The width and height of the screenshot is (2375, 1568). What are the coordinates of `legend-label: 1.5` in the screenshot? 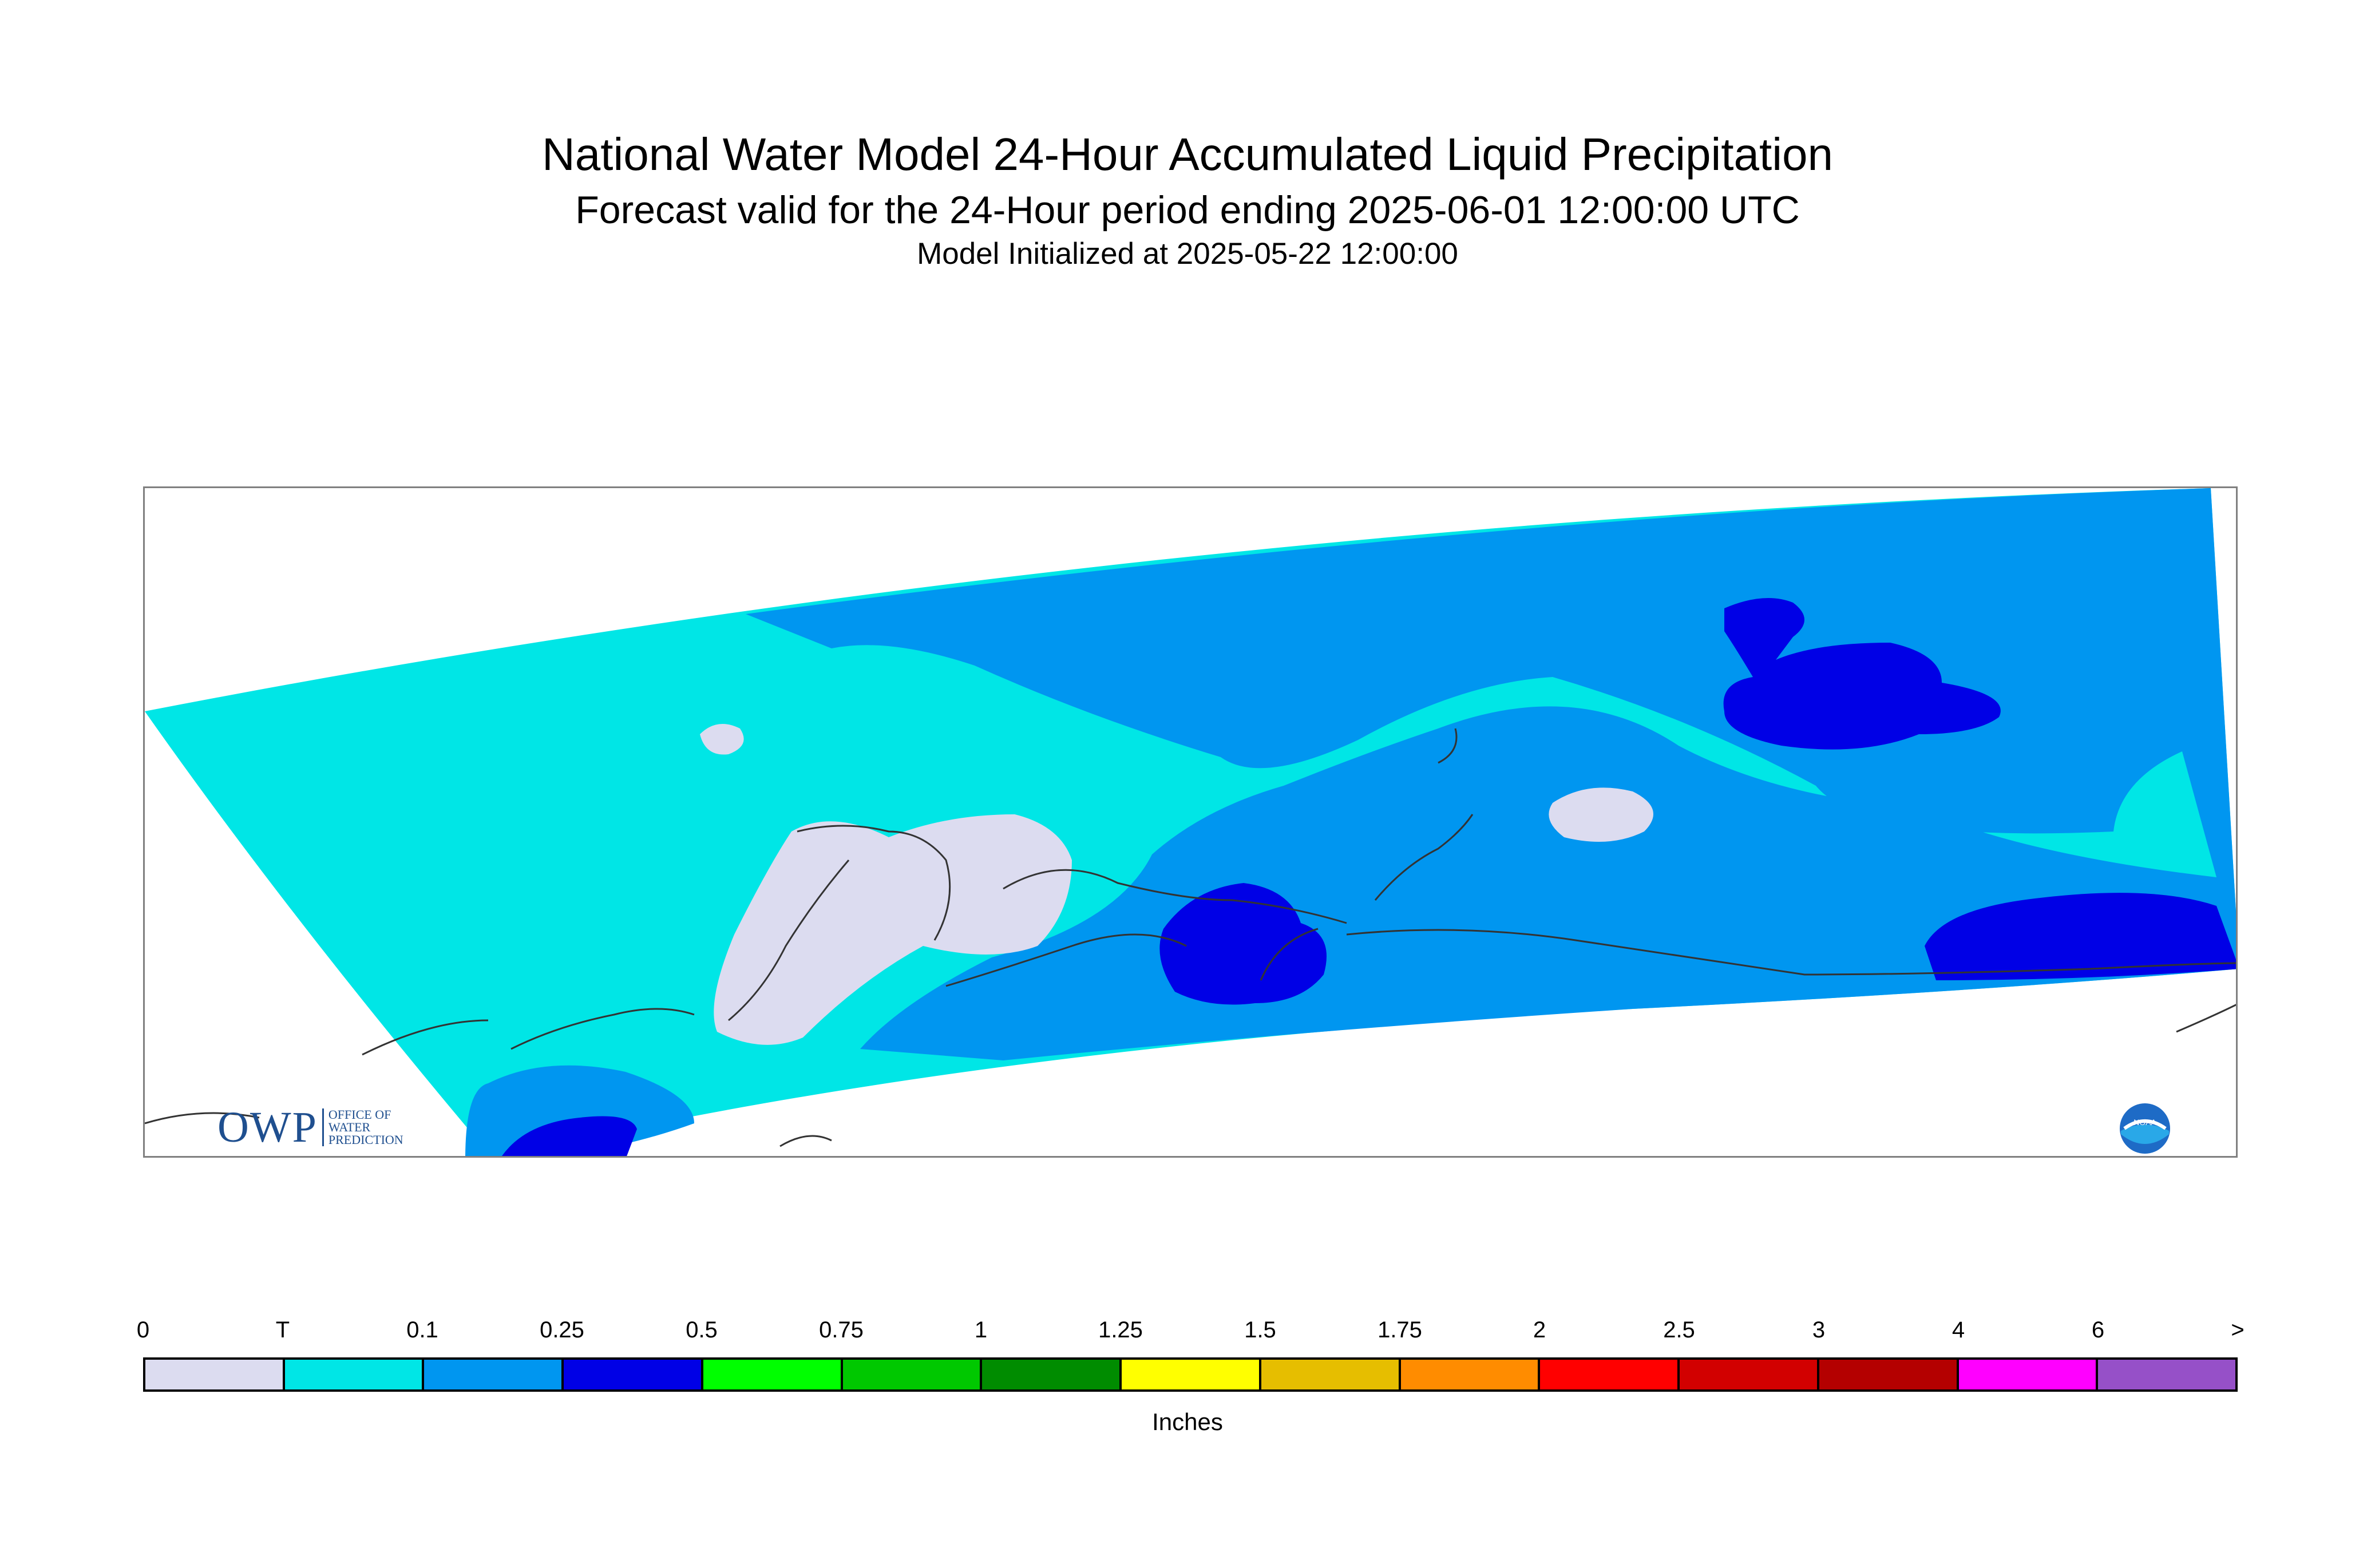 It's located at (1260, 1330).